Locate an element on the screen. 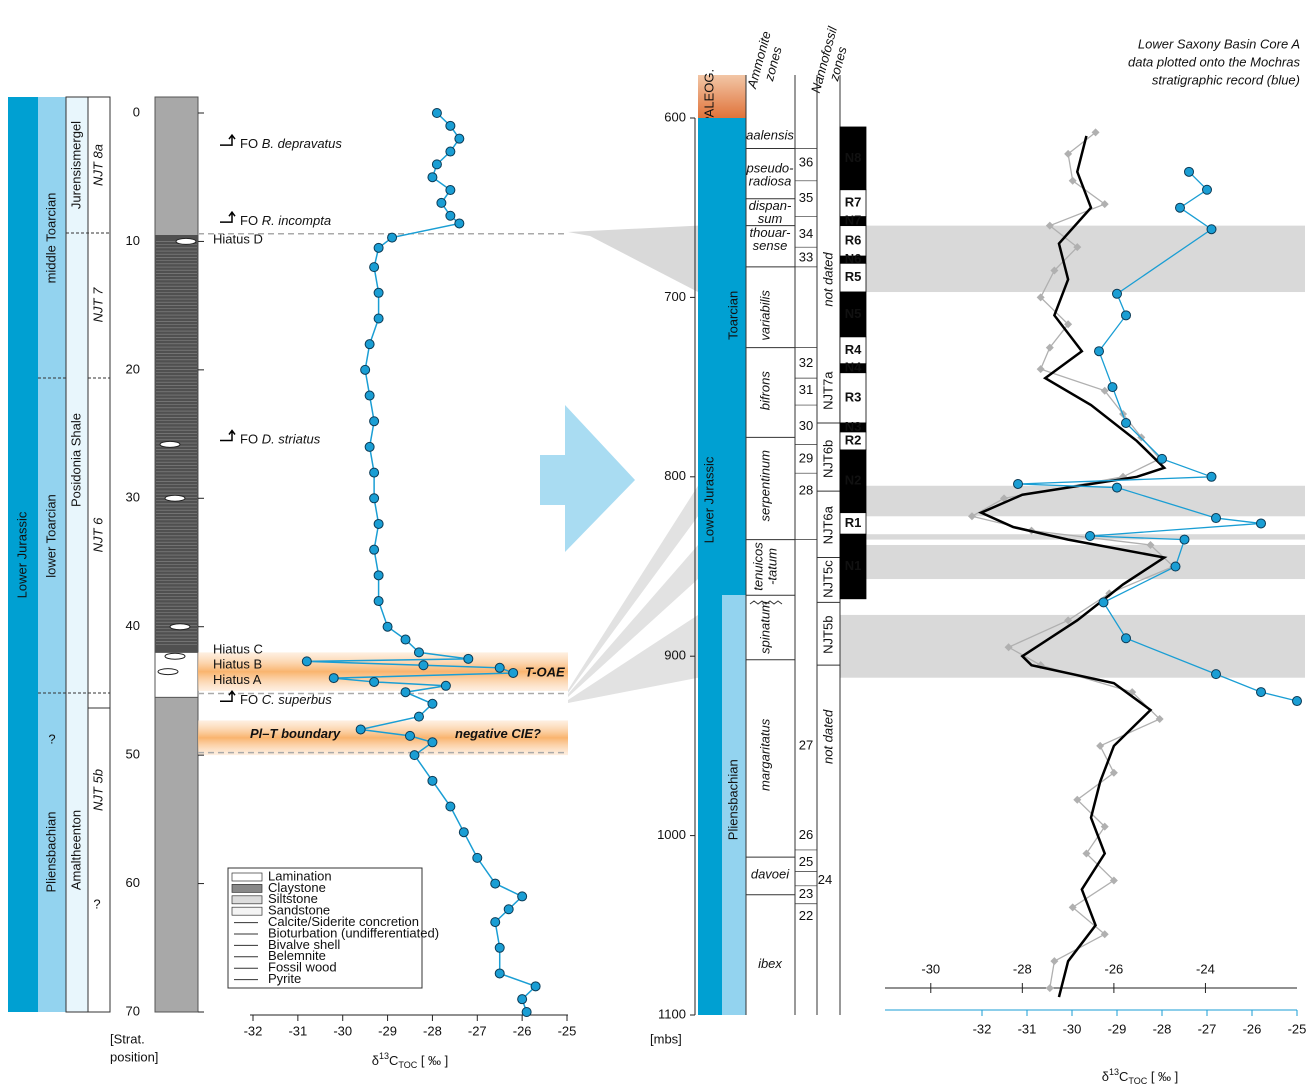 The height and width of the screenshot is (1085, 1309). x2-tick-label: -25 is located at coordinates (1297, 1028).